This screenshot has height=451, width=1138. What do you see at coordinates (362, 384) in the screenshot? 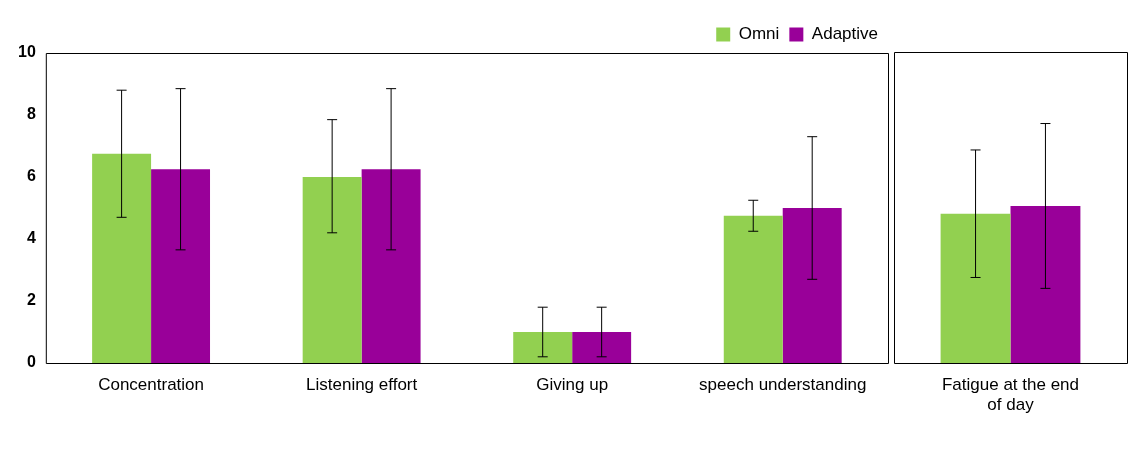
I see `x-tick-label: Listening effort` at bounding box center [362, 384].